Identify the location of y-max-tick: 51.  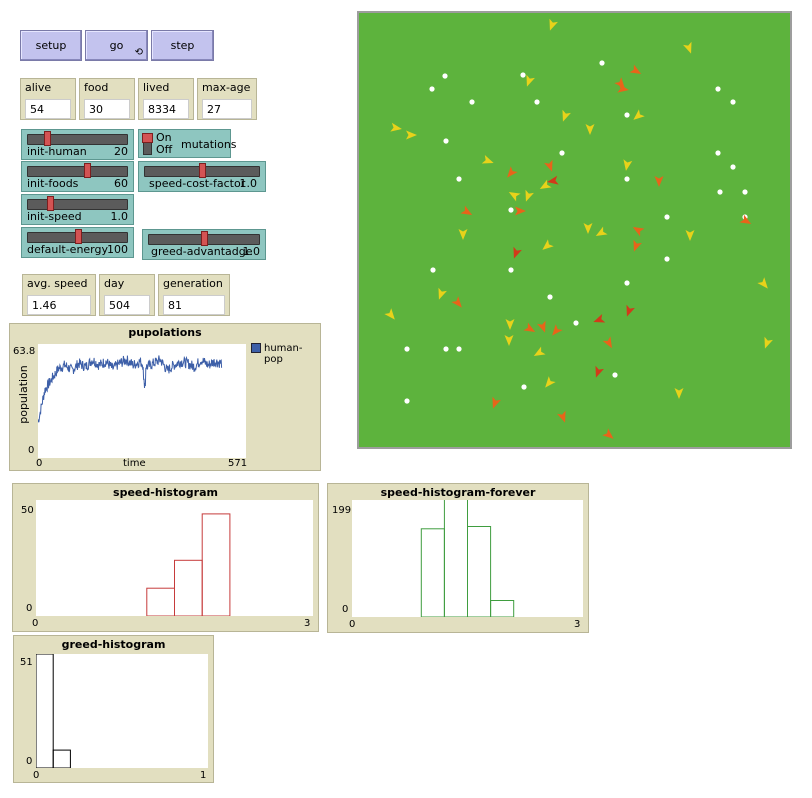
(26, 662).